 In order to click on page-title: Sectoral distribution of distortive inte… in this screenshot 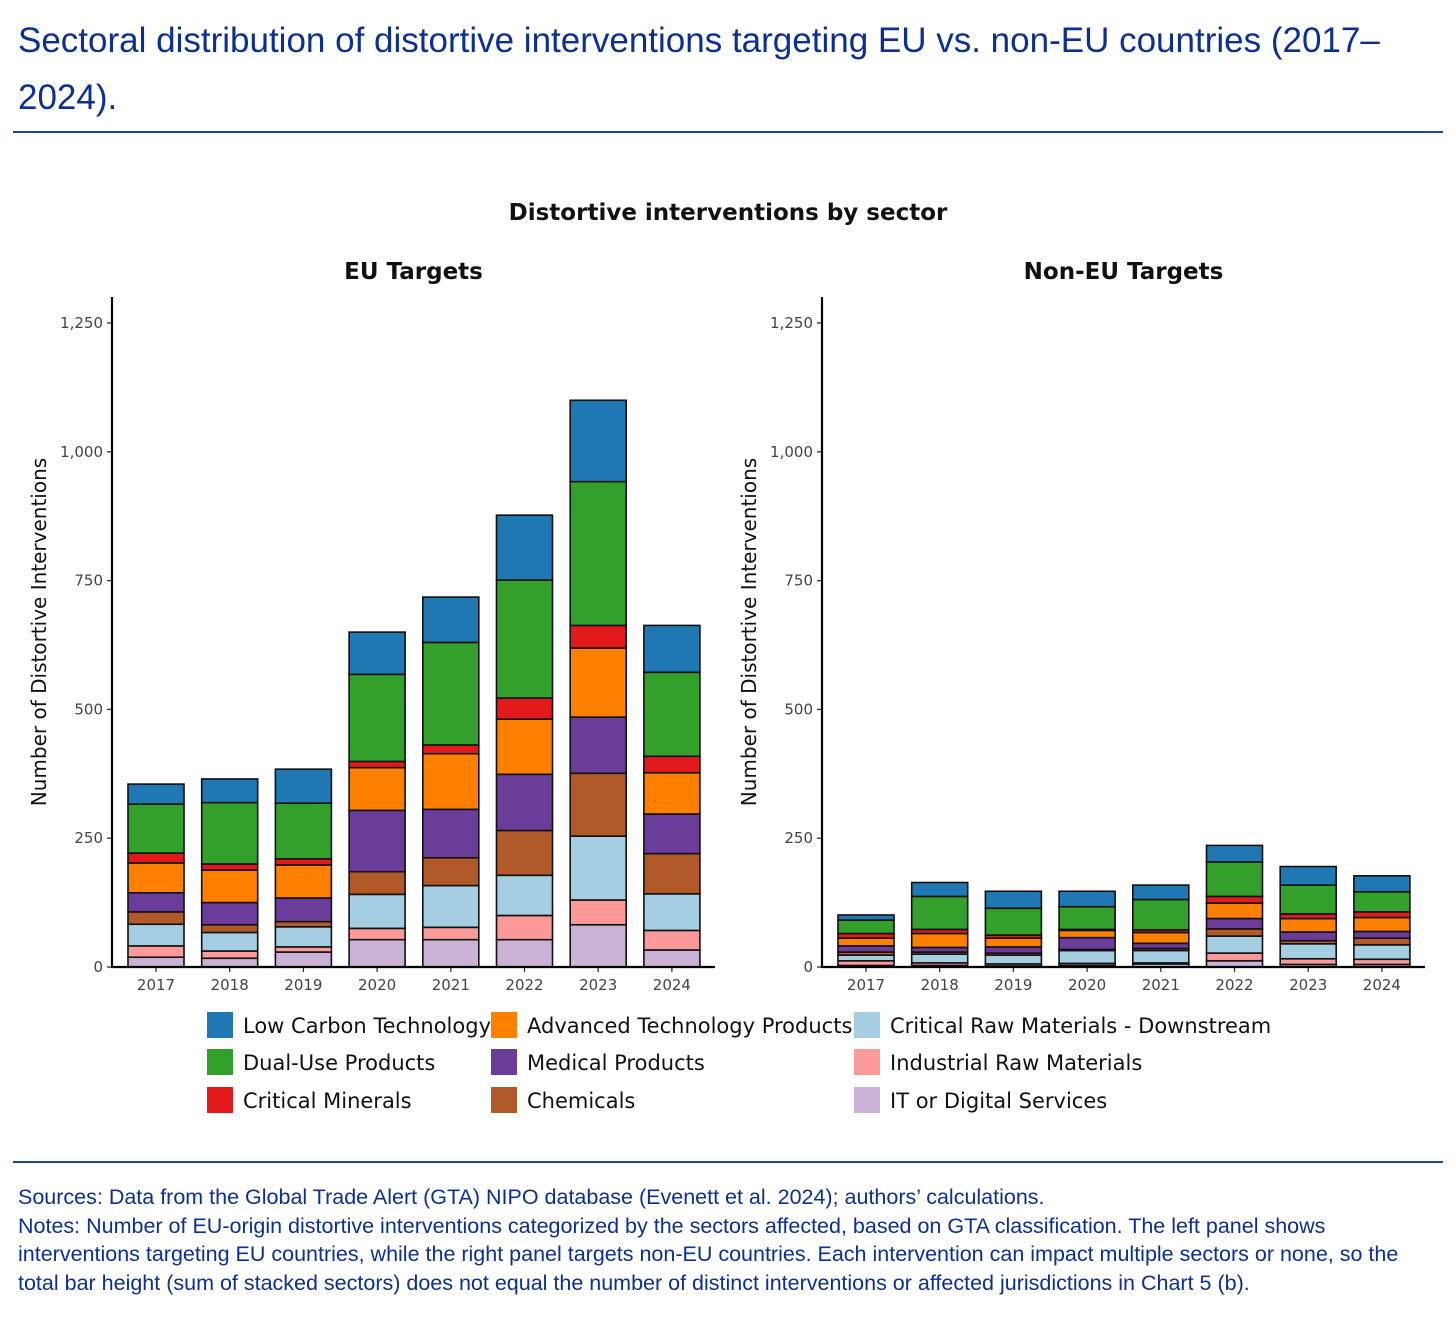, I will do `click(699, 69)`.